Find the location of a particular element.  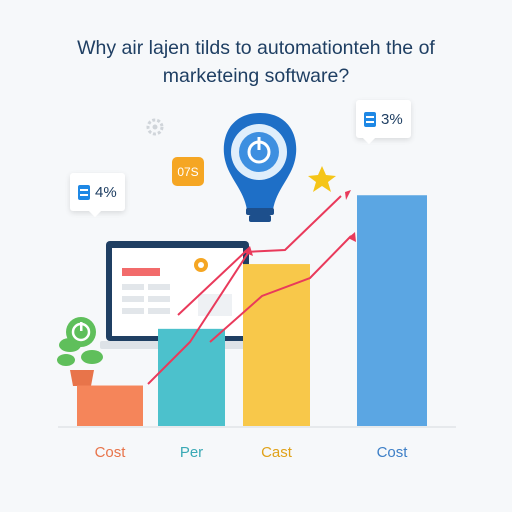

percent-badge-right: 3% is located at coordinates (383, 122).